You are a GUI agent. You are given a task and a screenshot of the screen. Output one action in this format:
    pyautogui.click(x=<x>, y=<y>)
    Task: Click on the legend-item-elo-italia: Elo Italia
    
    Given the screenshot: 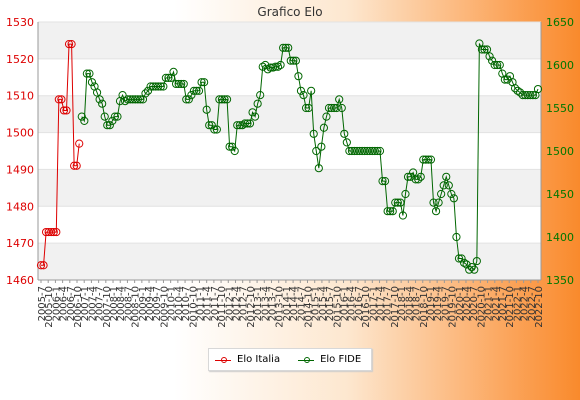 What is the action you would take?
    pyautogui.click(x=247, y=359)
    